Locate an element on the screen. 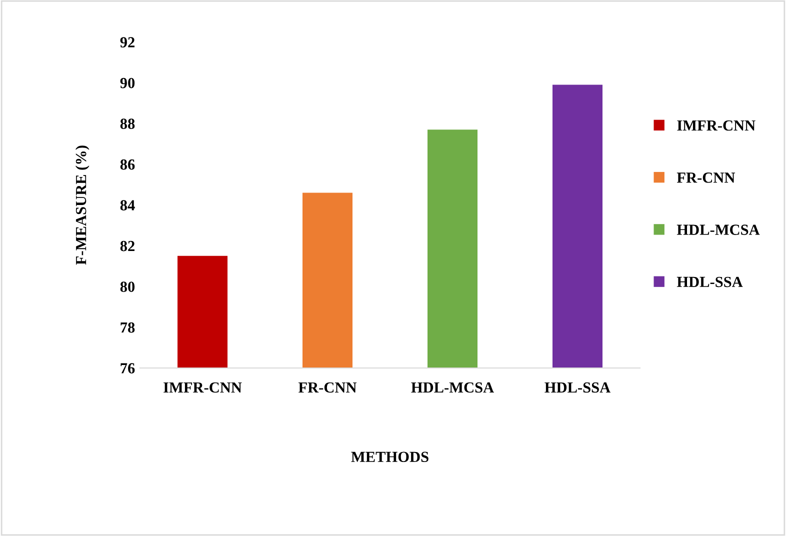 This screenshot has height=536, width=786. y-tick-label: 92 is located at coordinates (127, 42).